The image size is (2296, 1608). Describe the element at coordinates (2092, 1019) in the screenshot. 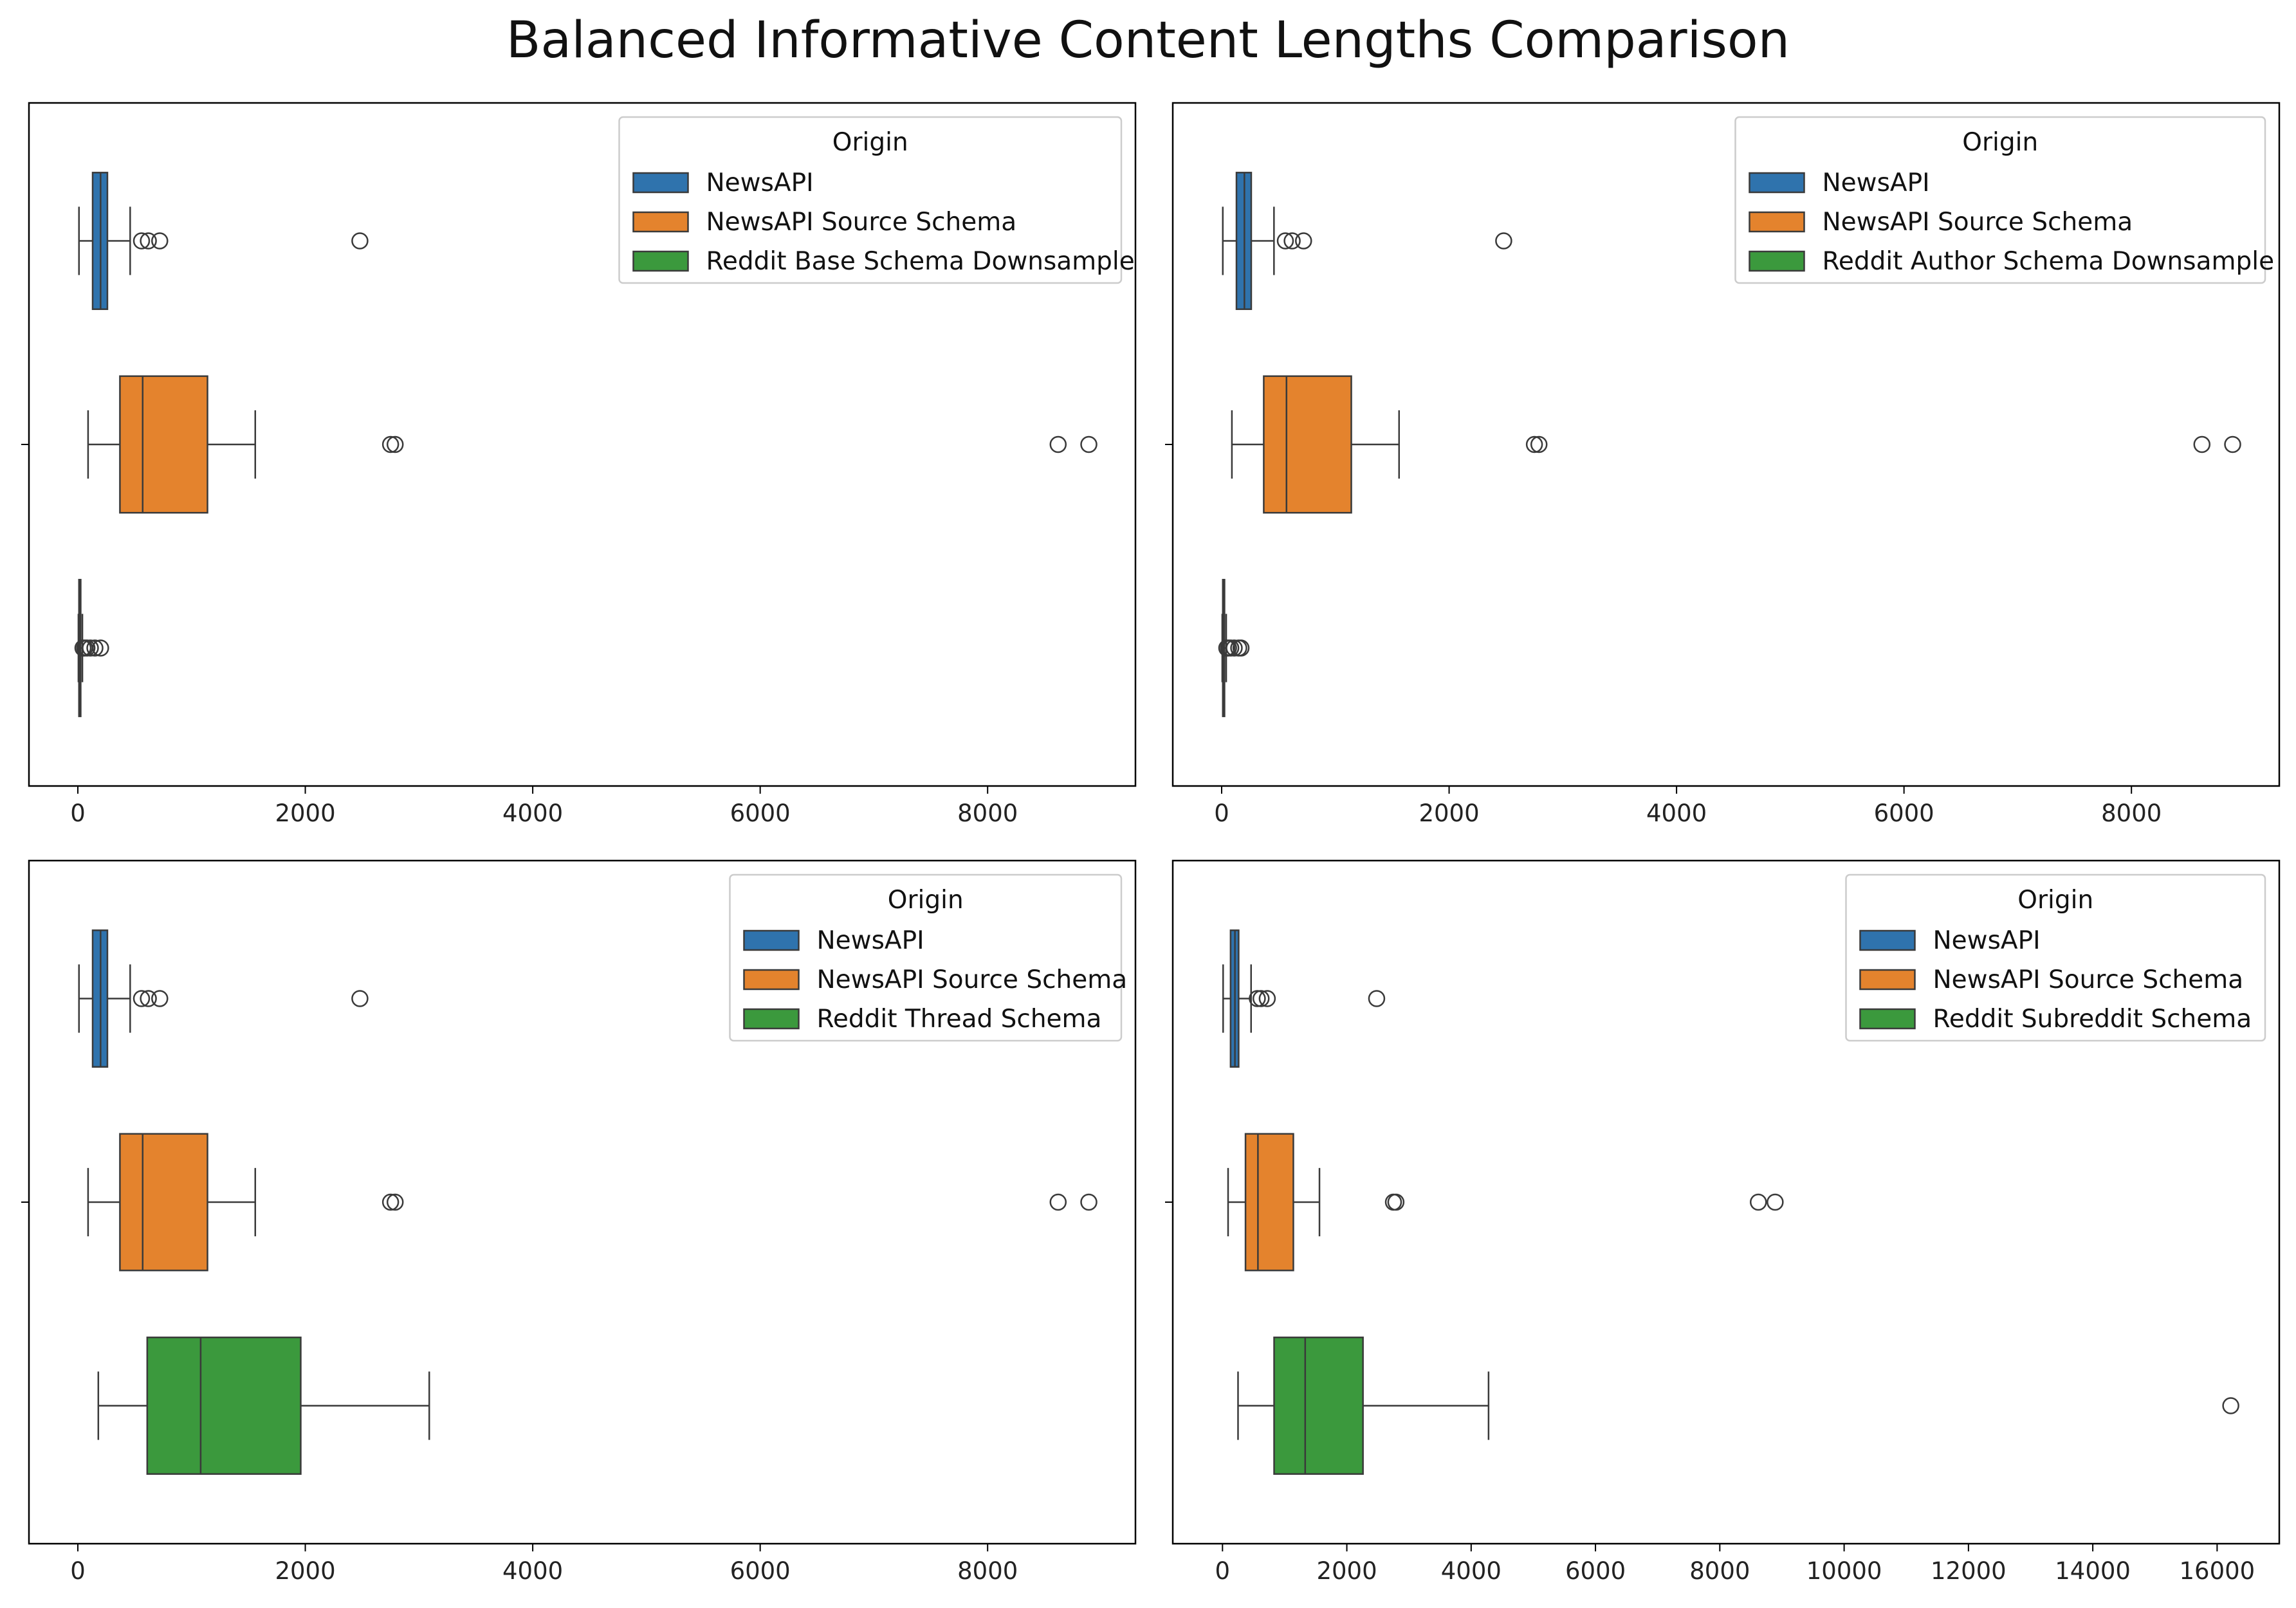

I see `legend-entry: Reddit Subreddit Schema` at that location.